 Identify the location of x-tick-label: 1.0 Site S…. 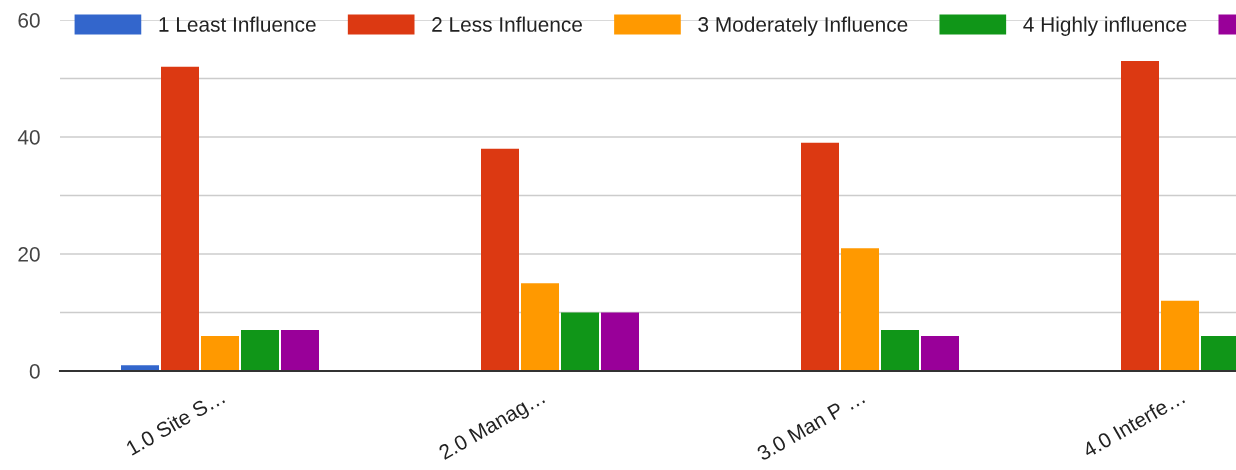
(175, 422).